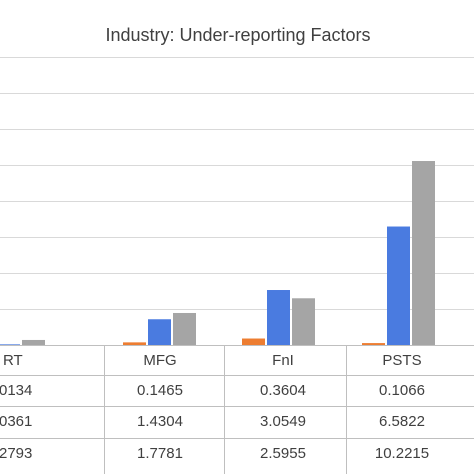 This screenshot has height=474, width=474. Describe the element at coordinates (160, 421) in the screenshot. I see `data-label: 1.4304` at that location.